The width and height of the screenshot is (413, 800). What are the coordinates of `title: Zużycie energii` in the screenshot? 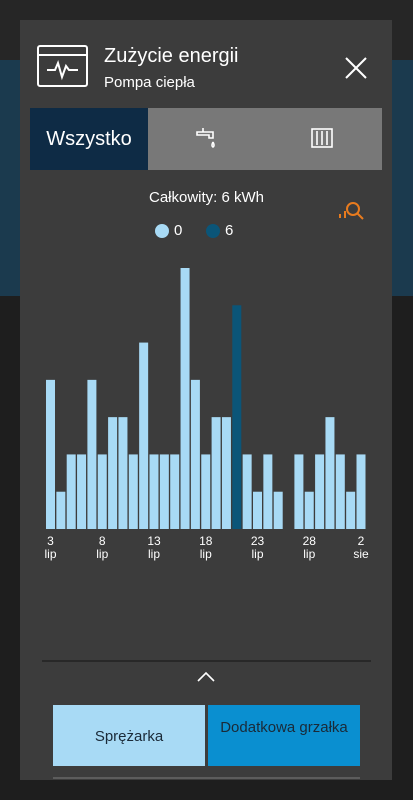 It's located at (171, 56).